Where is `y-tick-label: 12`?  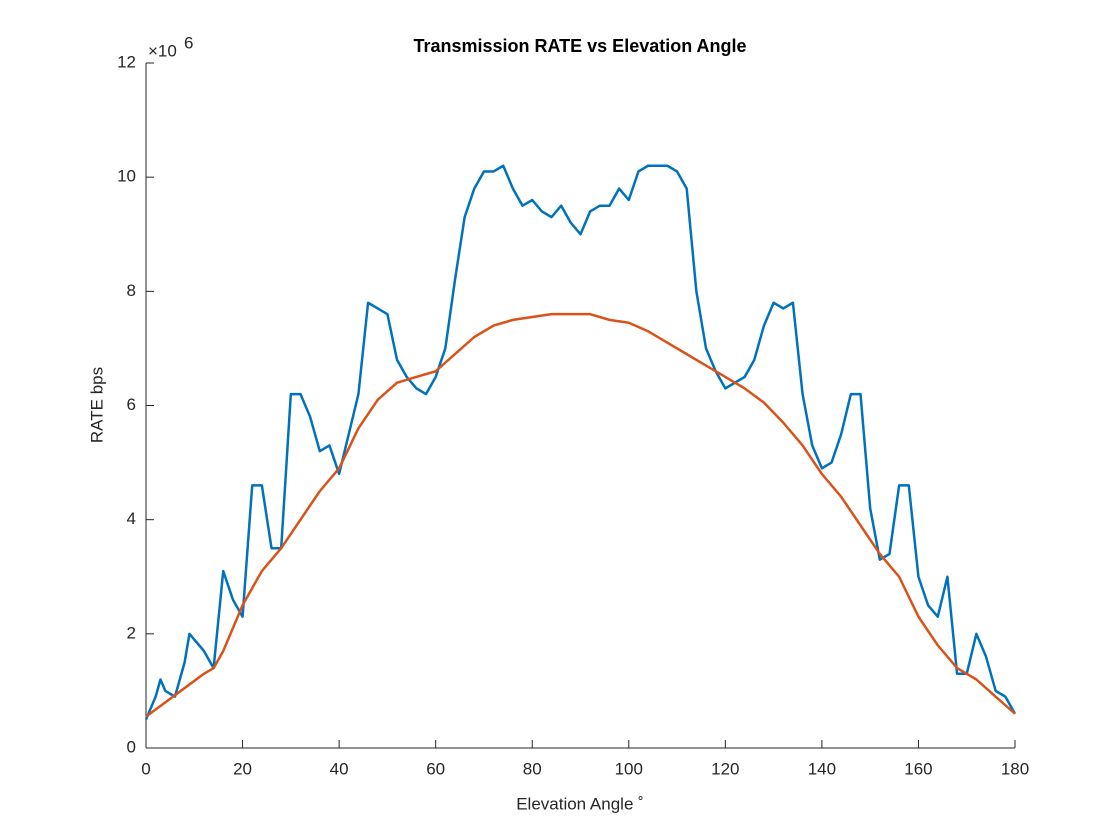 y-tick-label: 12 is located at coordinates (126, 61).